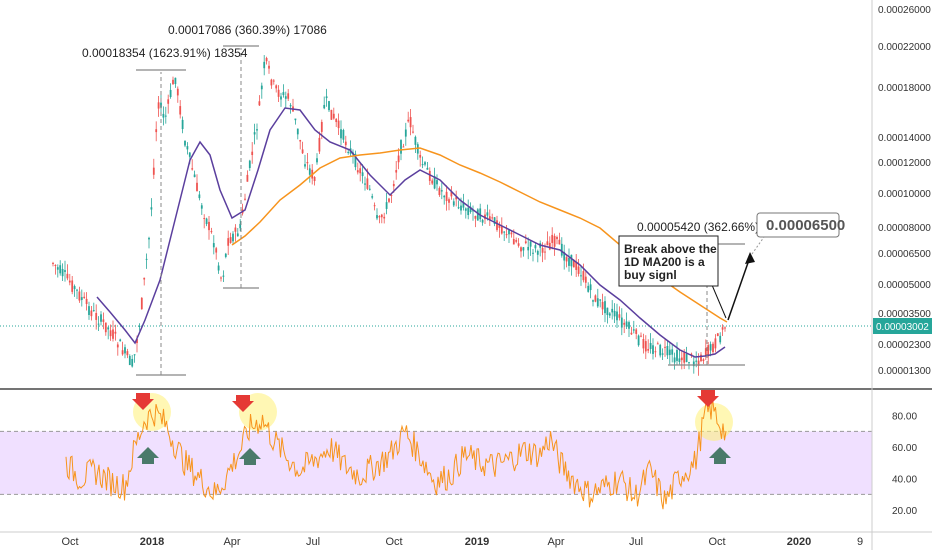  Describe the element at coordinates (902, 327) in the screenshot. I see `current-price-label: 0.00003002` at that location.